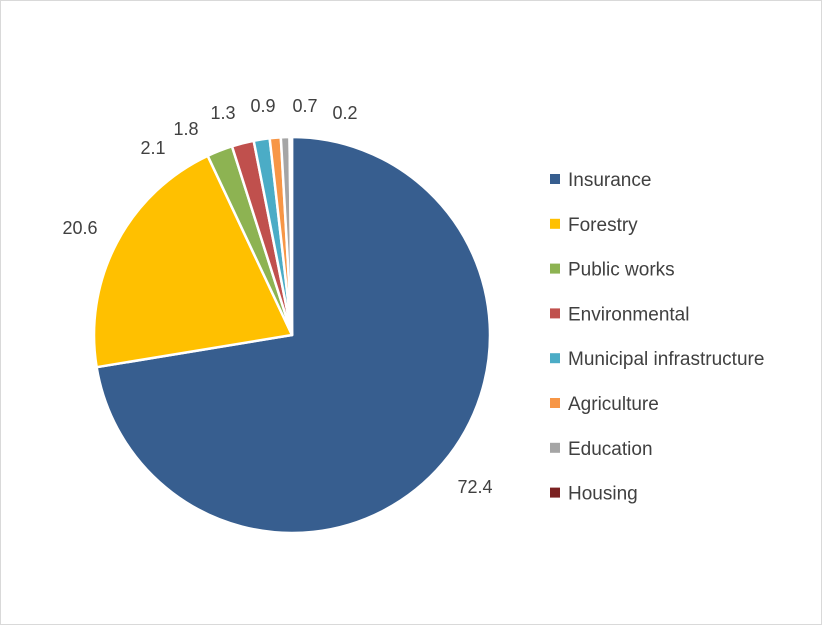  What do you see at coordinates (152, 148) in the screenshot?
I see `data-label-public-works: 2.1` at bounding box center [152, 148].